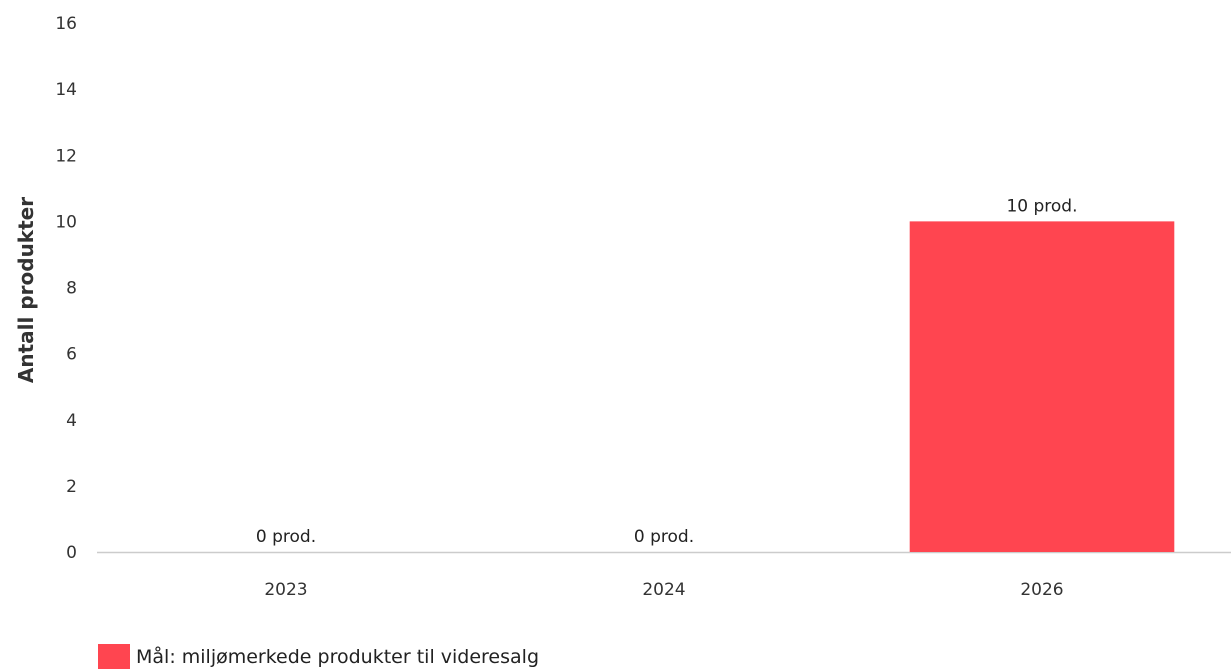  I want to click on x-tick-label-2026: 2026, so click(1041, 590).